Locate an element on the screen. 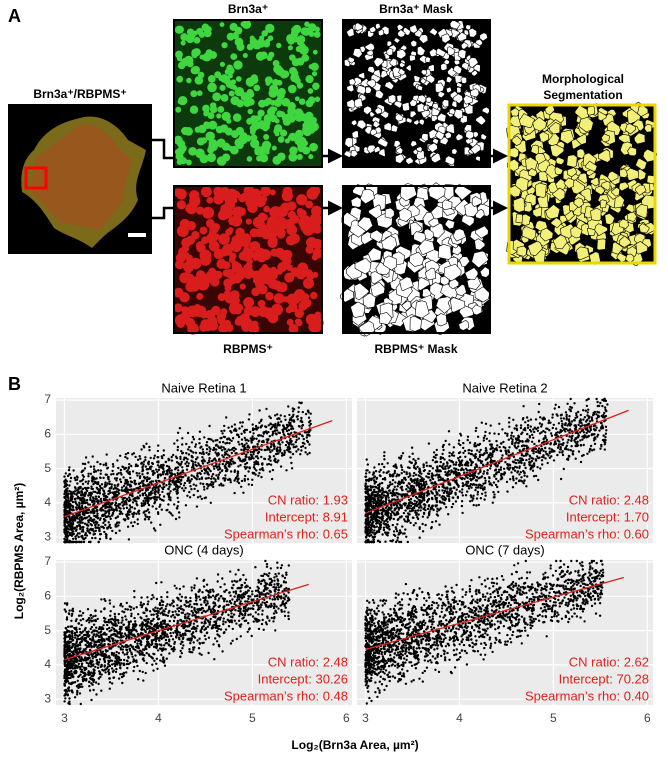 The width and height of the screenshot is (668, 762). image-title: Brn3a⁺ is located at coordinates (248, 9).